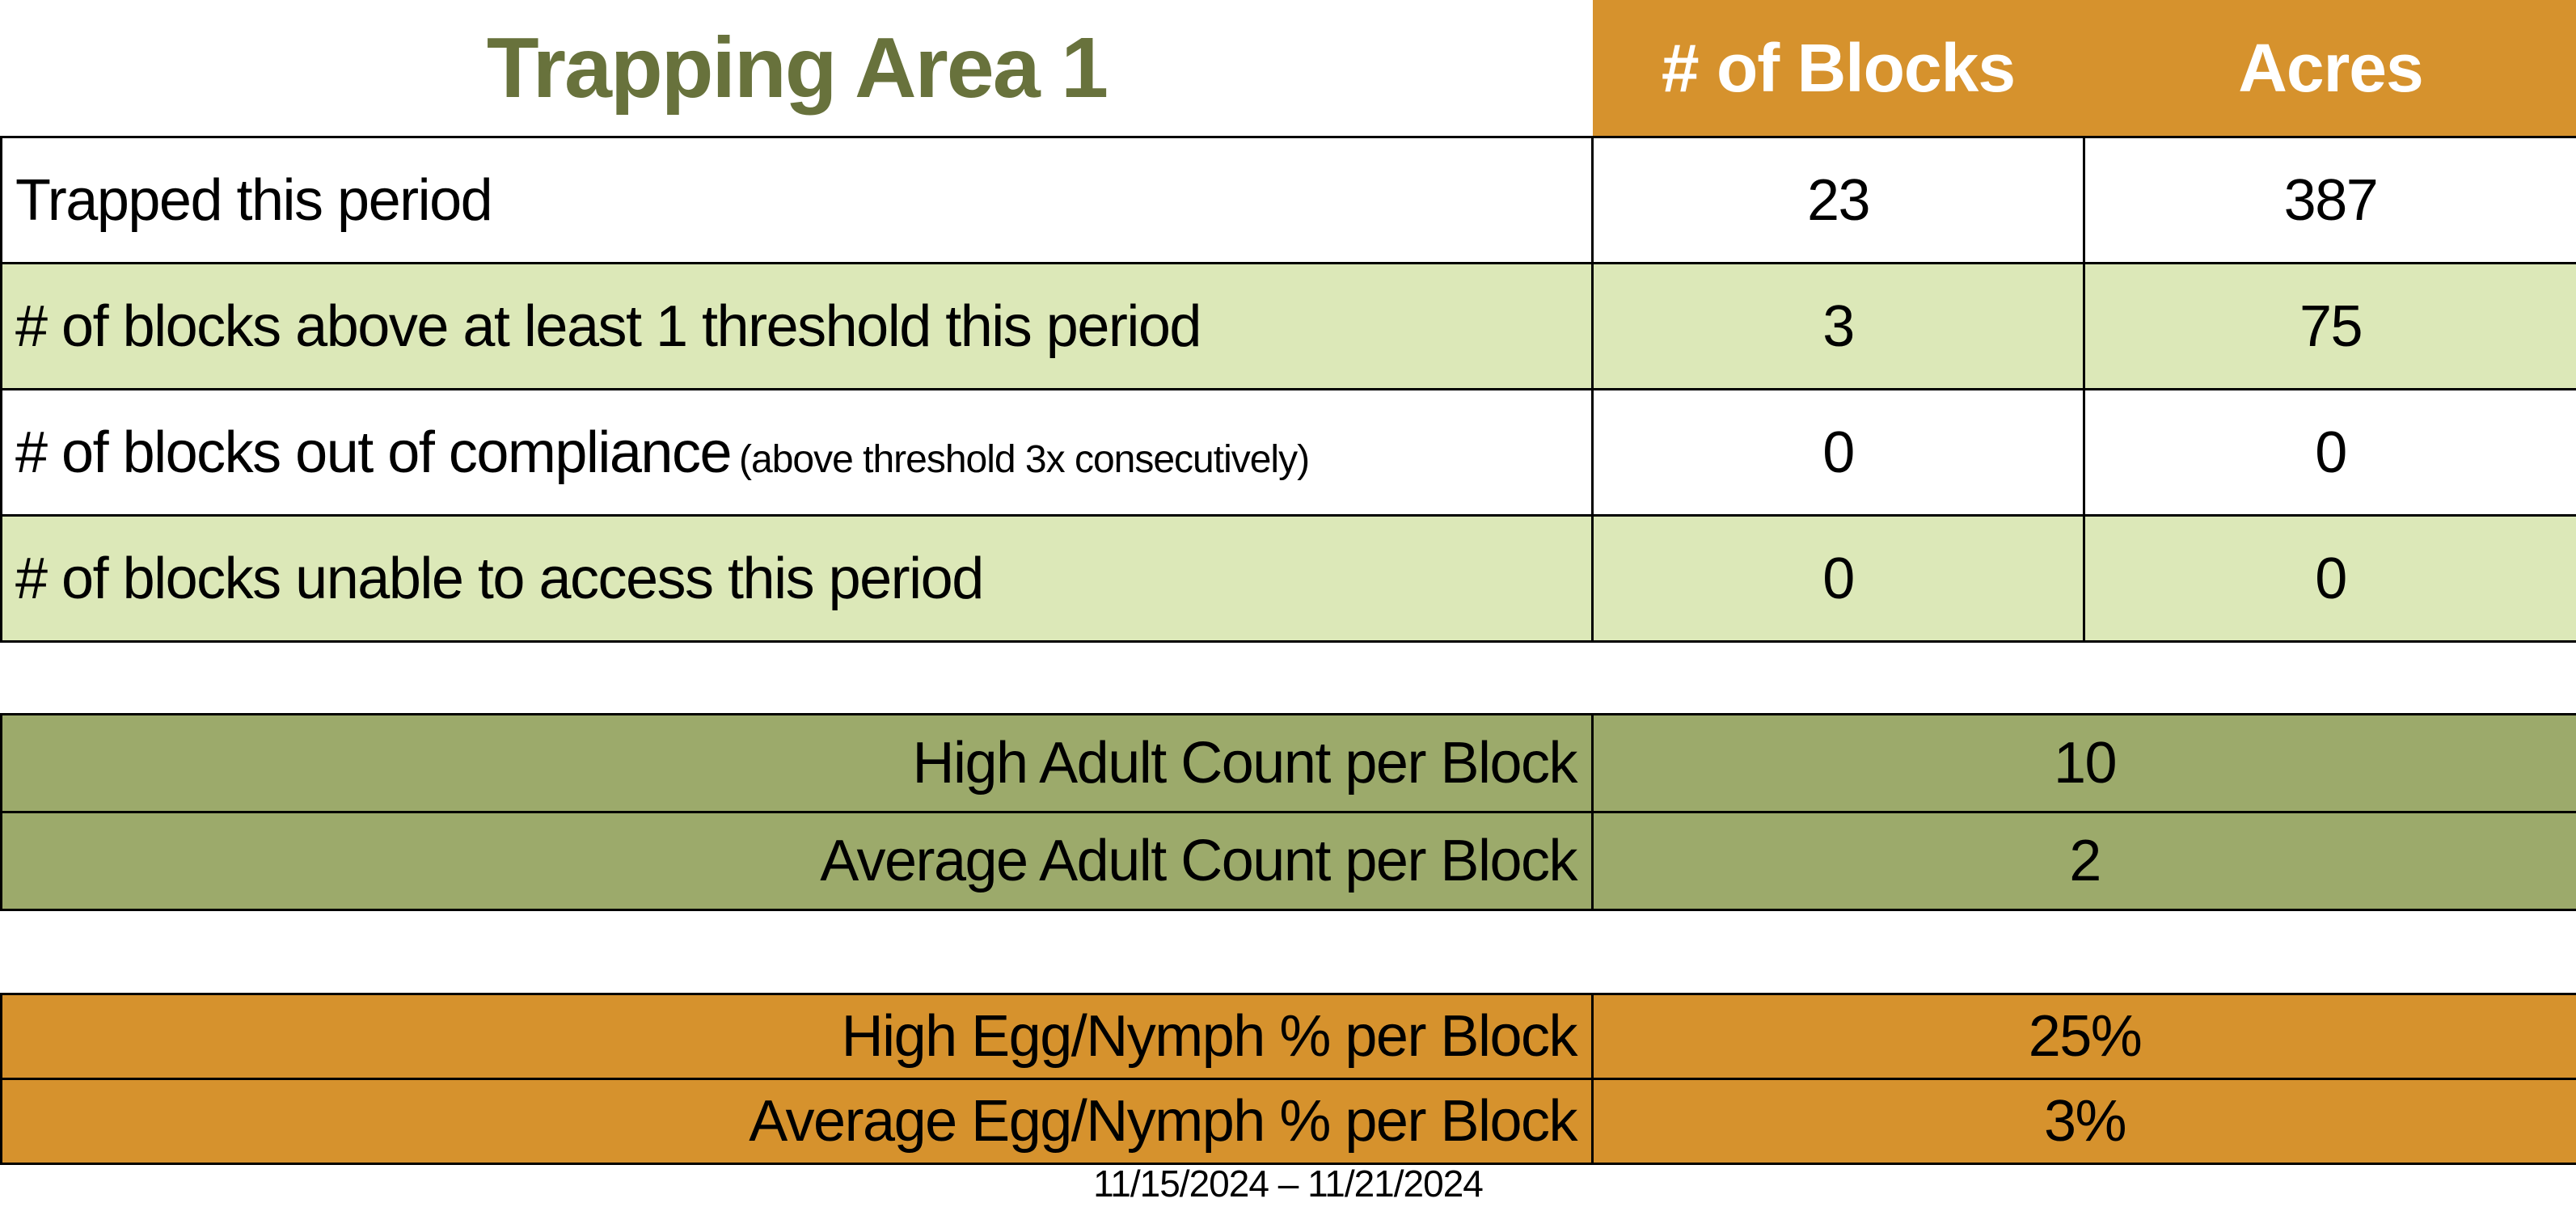 The image size is (2576, 1207). I want to click on acres-value-cell: 75, so click(2329, 326).